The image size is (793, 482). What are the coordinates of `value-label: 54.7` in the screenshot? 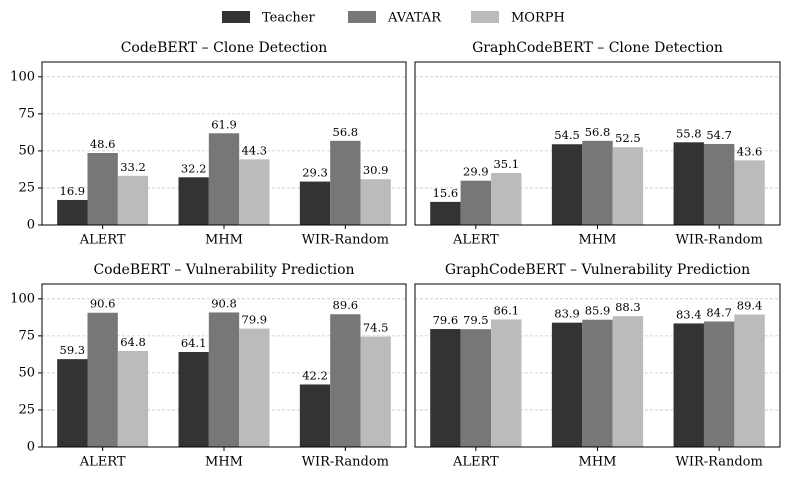 It's located at (719, 135).